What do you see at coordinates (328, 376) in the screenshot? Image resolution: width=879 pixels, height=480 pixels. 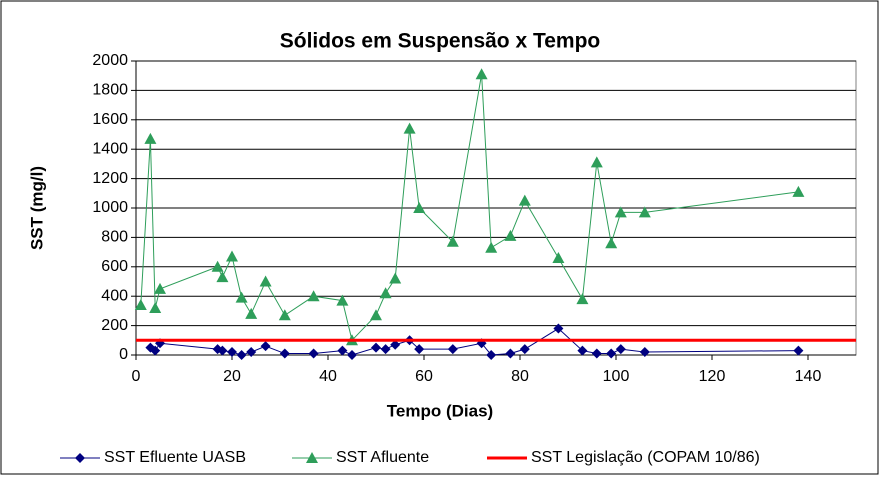 I see `x-tick-label: 40` at bounding box center [328, 376].